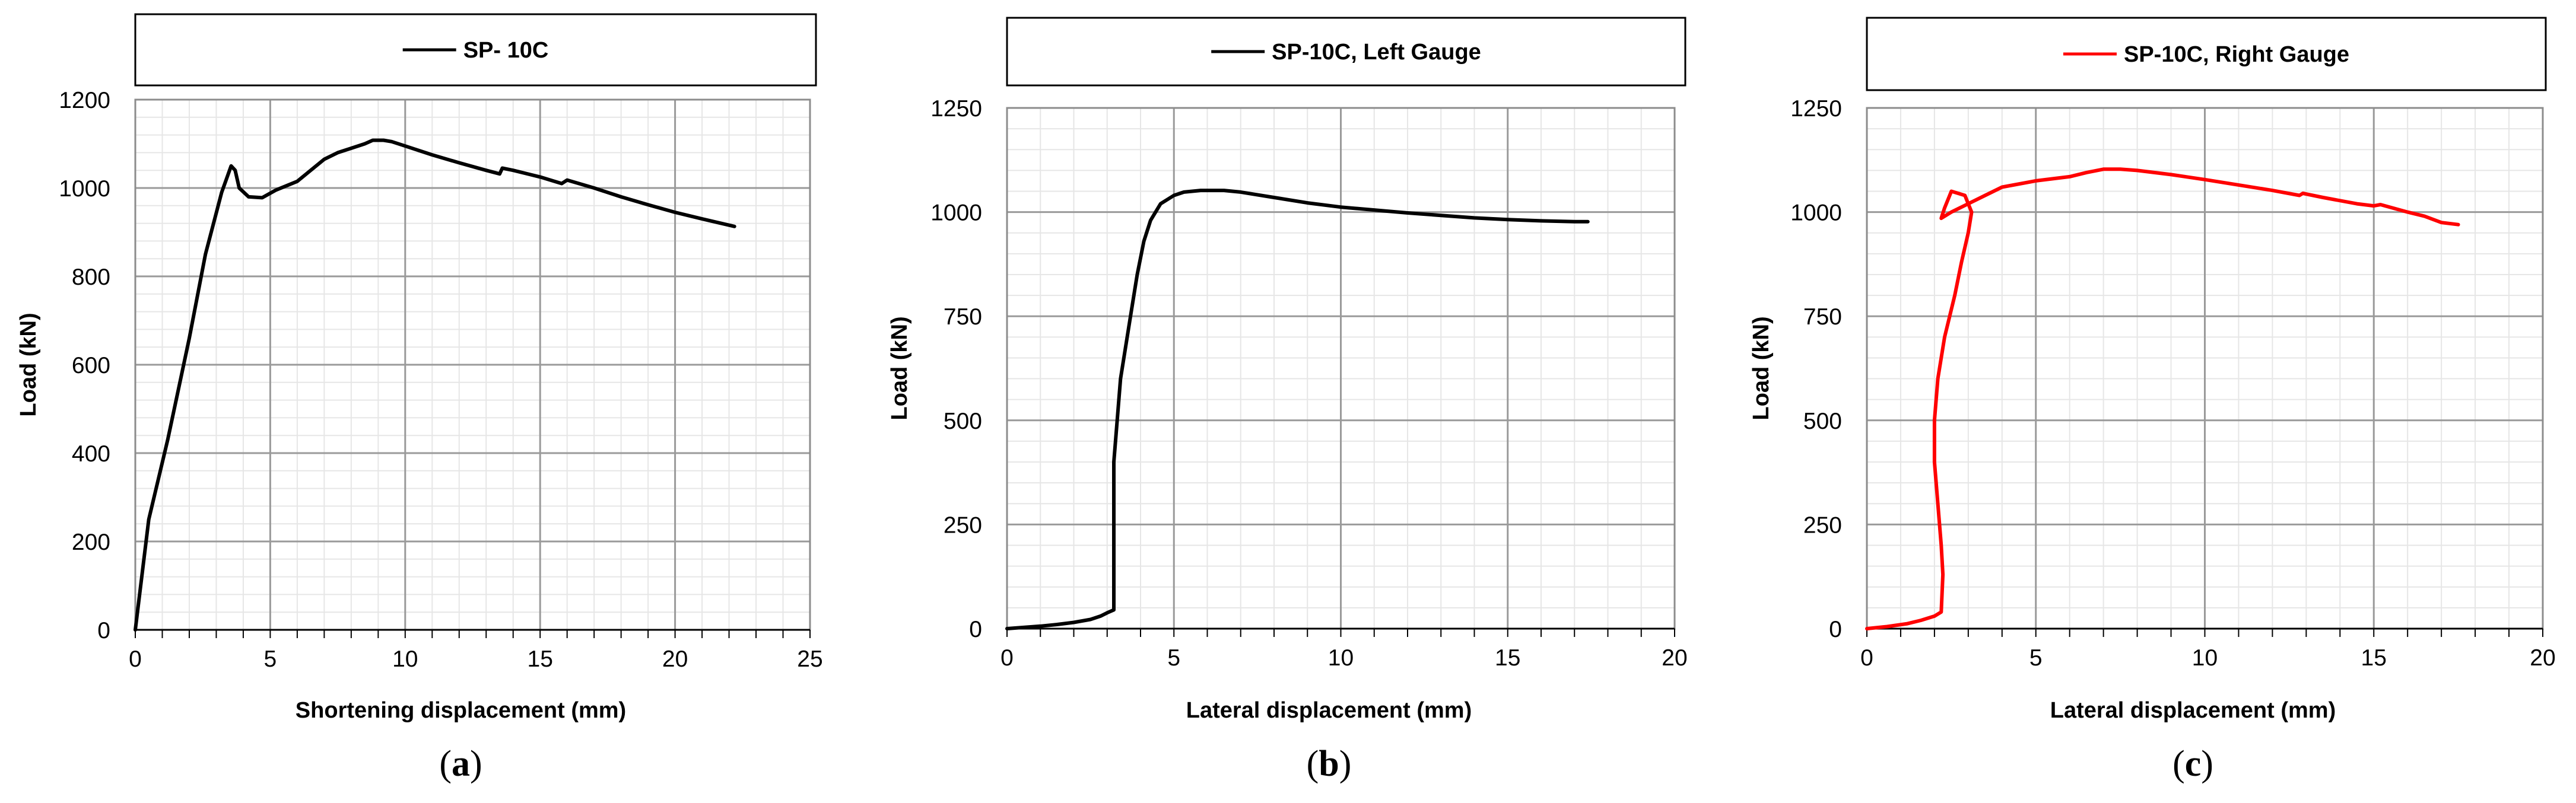 This screenshot has height=803, width=2576. I want to click on y-tick-label: 400, so click(91, 454).